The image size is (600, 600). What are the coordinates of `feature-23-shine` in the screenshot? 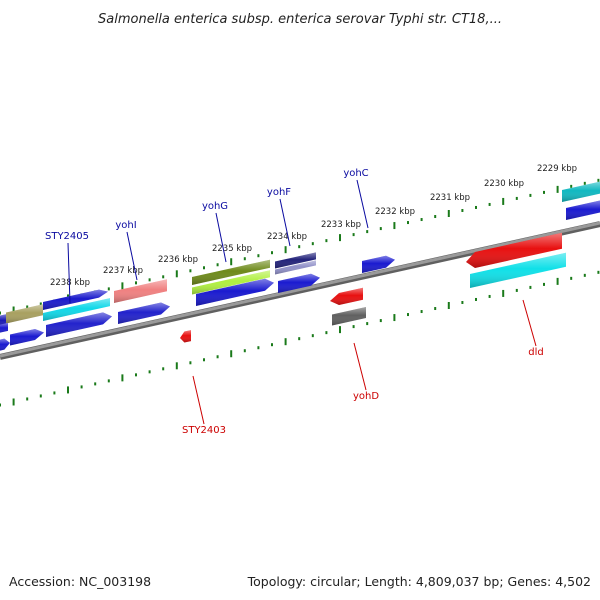 It's located at (4, 327).